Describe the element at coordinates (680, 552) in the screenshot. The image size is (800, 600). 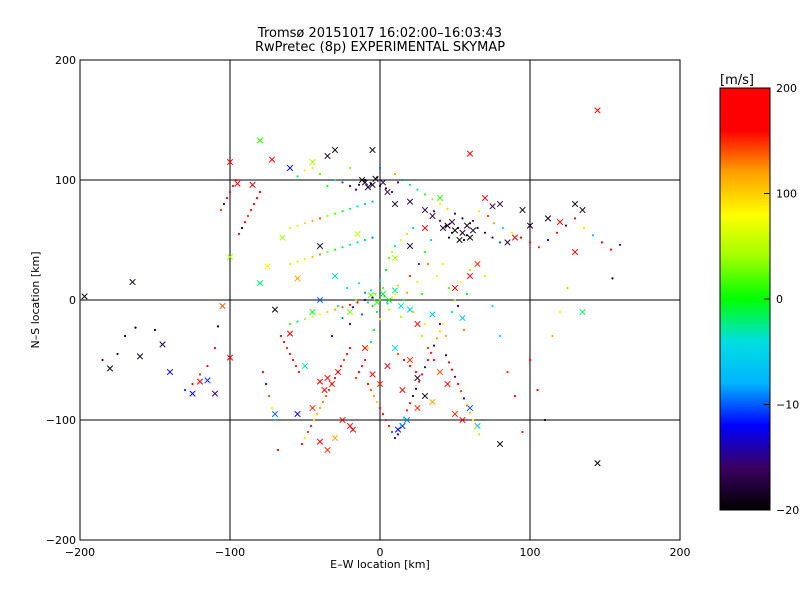
I see `x-tick-label: 200` at that location.